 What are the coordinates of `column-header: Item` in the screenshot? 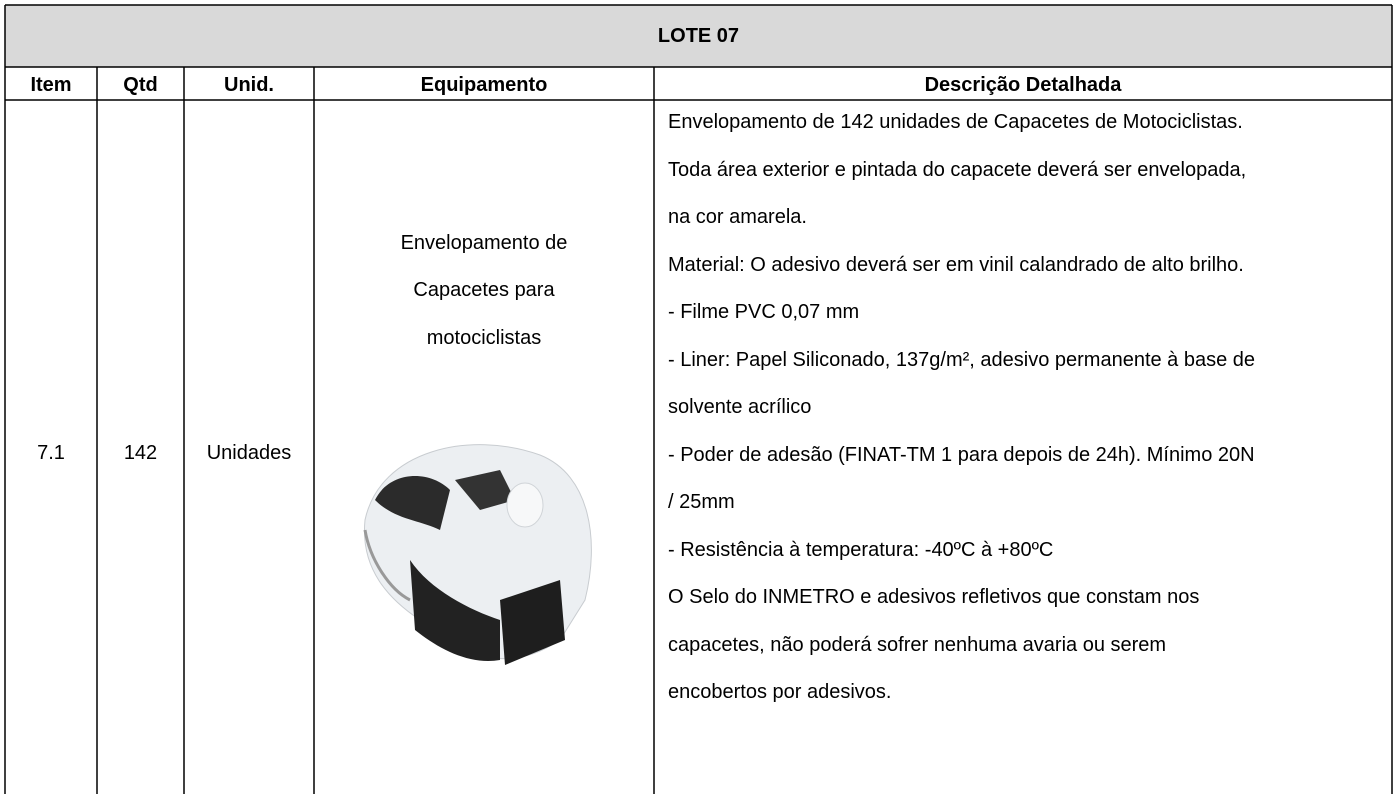 It's located at (51, 85).